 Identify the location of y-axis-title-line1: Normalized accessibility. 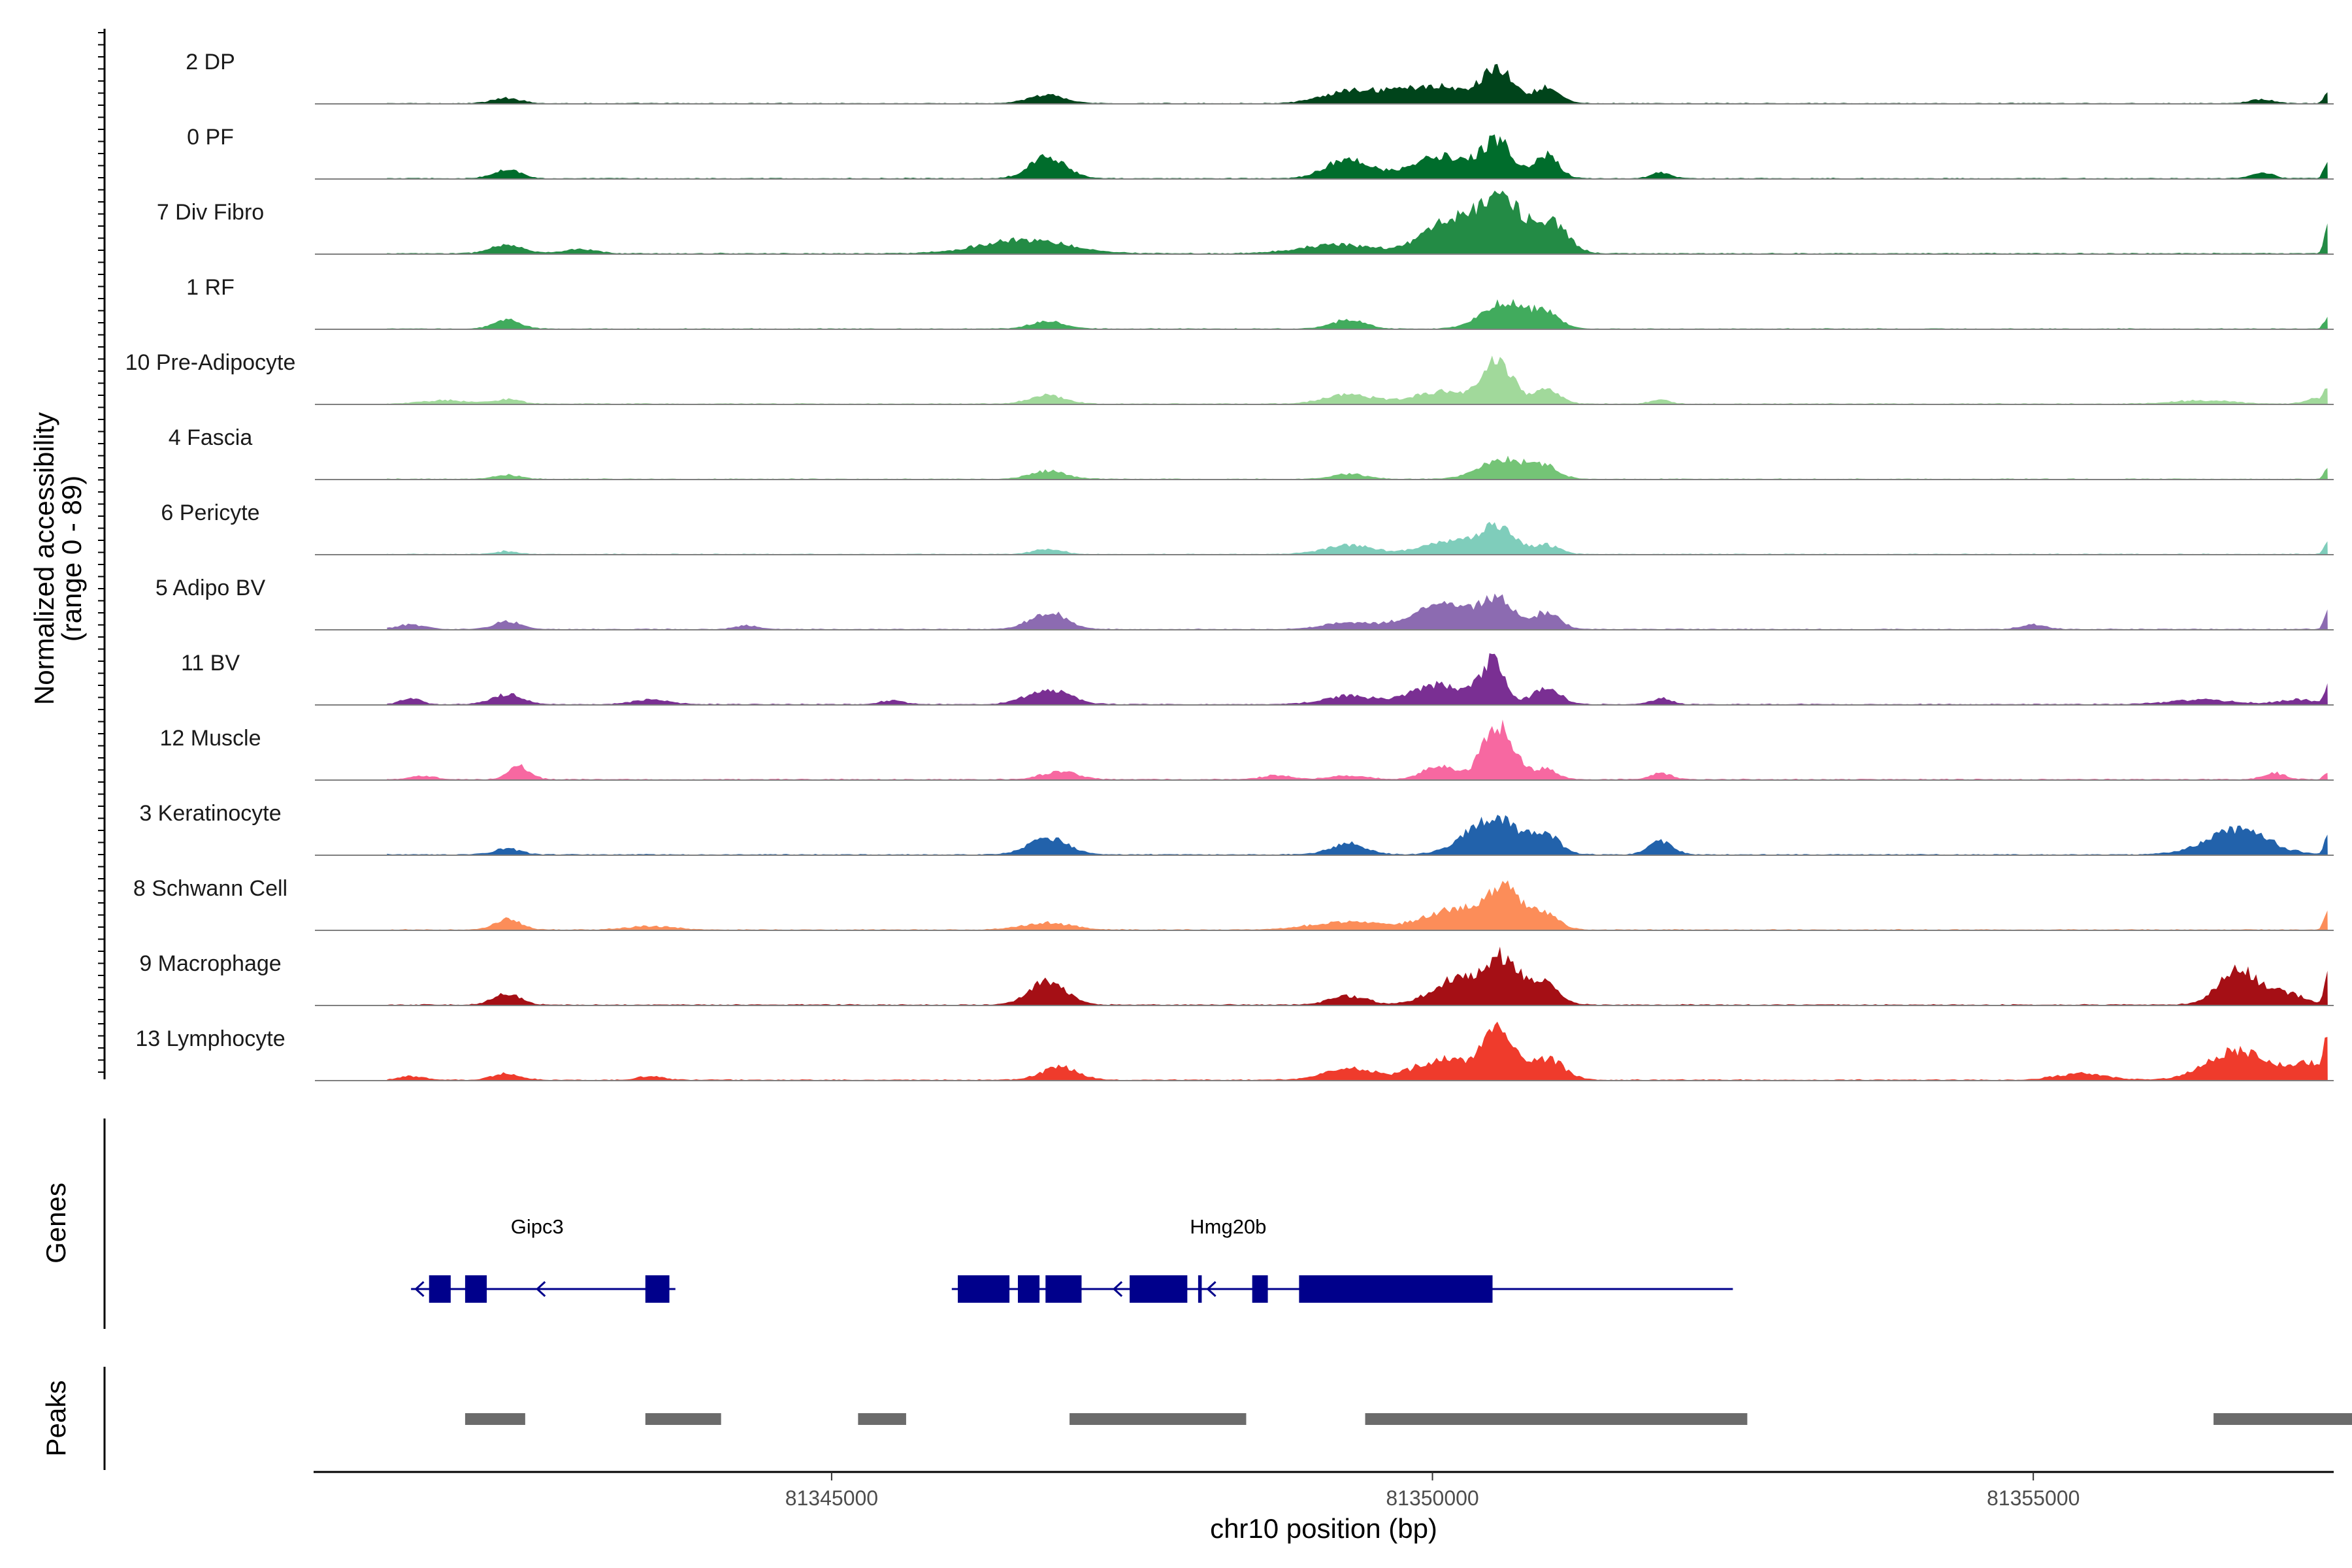
(44, 558).